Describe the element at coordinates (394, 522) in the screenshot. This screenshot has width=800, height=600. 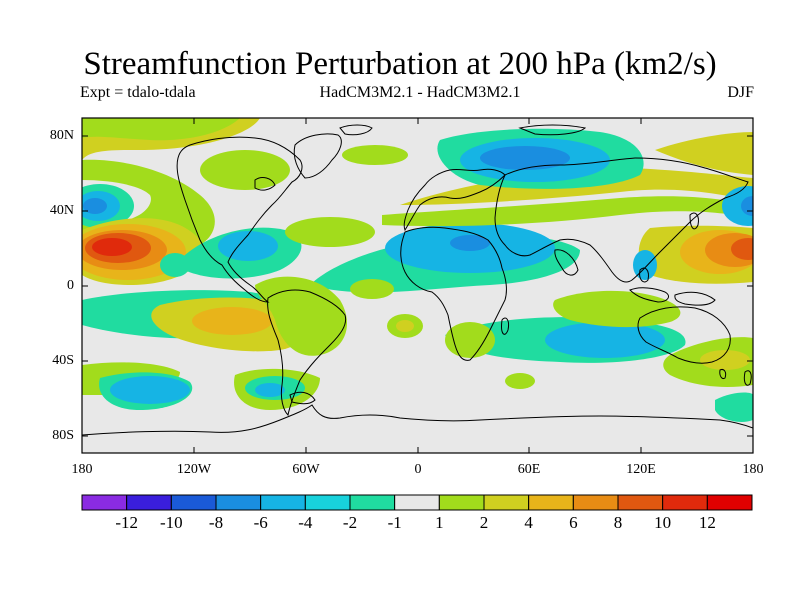
I see `colorbar-label: -1` at that location.